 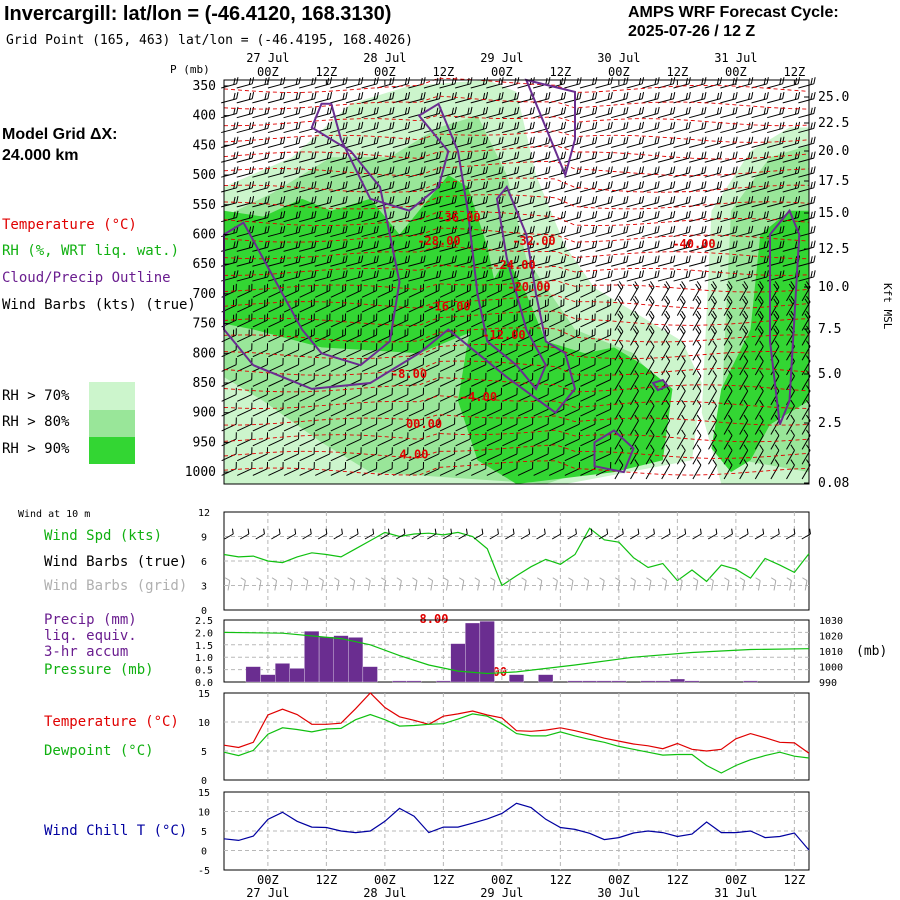 What do you see at coordinates (795, 880) in the screenshot?
I see `bottom-time-label: 12Z` at bounding box center [795, 880].